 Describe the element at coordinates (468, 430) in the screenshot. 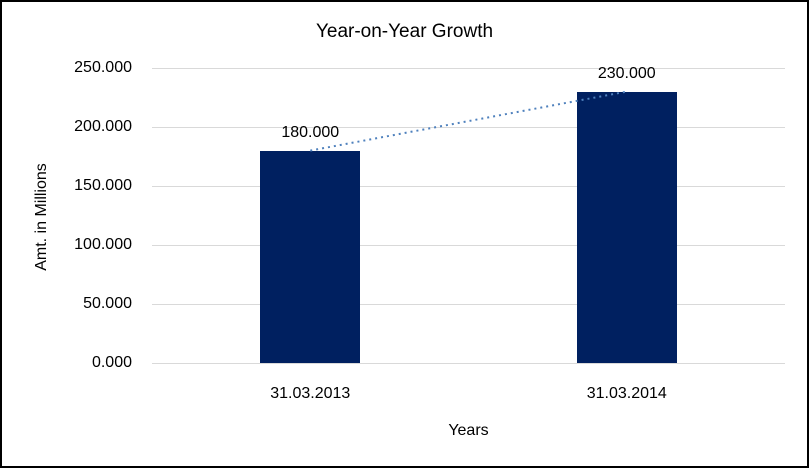

I see `x-axis-title: Years` at that location.